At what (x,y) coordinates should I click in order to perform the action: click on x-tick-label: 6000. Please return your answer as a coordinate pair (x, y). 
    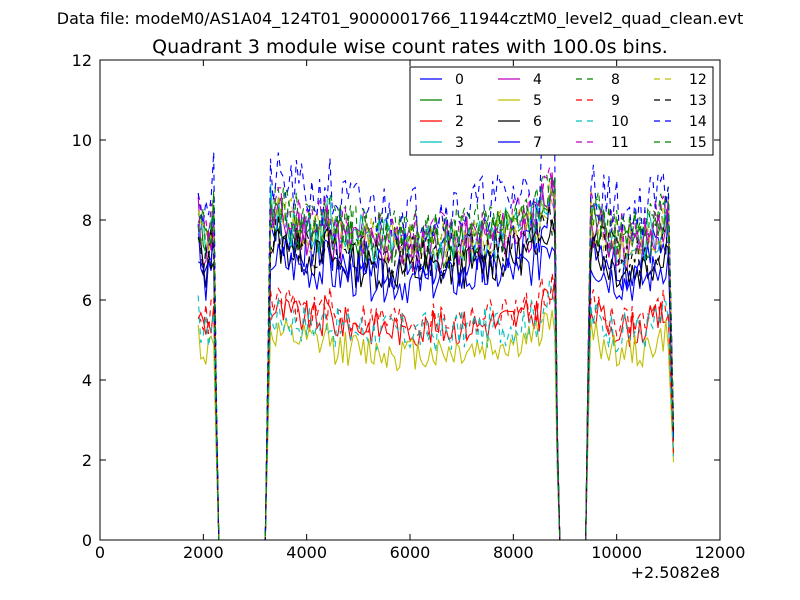
    Looking at the image, I should click on (410, 552).